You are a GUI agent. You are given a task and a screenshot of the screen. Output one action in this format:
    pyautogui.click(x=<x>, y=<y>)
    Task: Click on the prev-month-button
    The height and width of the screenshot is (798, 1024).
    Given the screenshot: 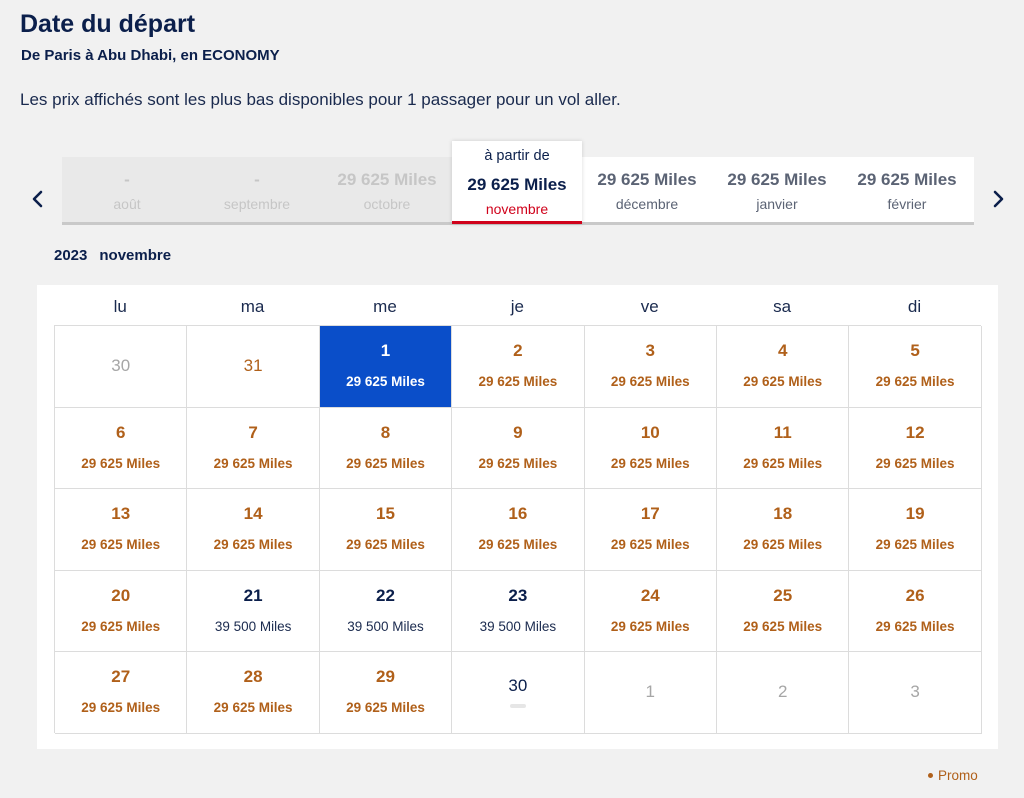 What is the action you would take?
    pyautogui.click(x=38, y=199)
    